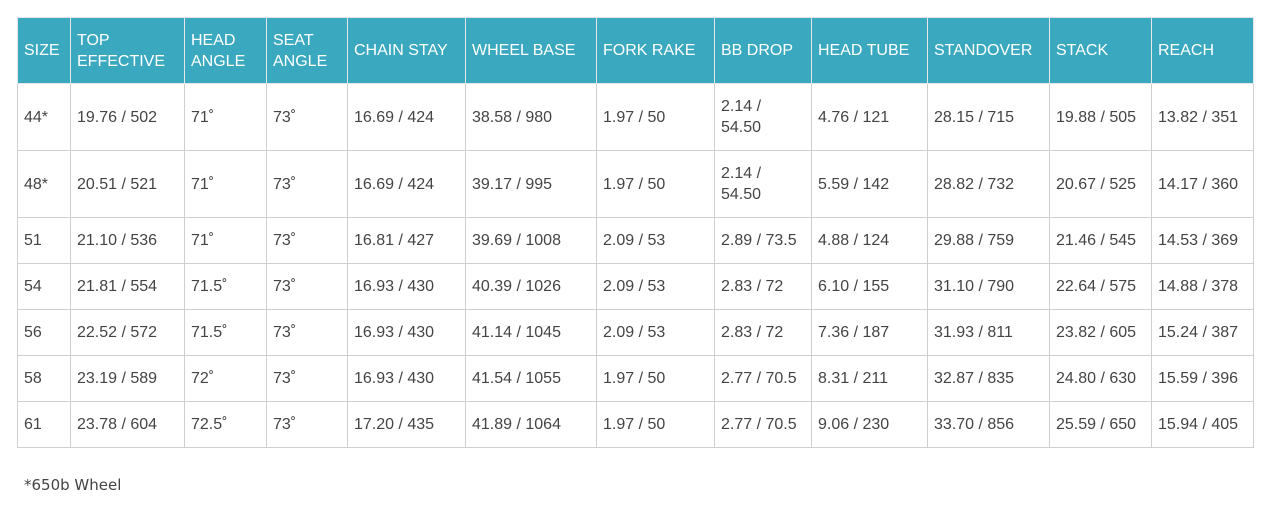 This screenshot has width=1268, height=505. What do you see at coordinates (1100, 117) in the screenshot?
I see `table-cell: 19.88 / 505` at bounding box center [1100, 117].